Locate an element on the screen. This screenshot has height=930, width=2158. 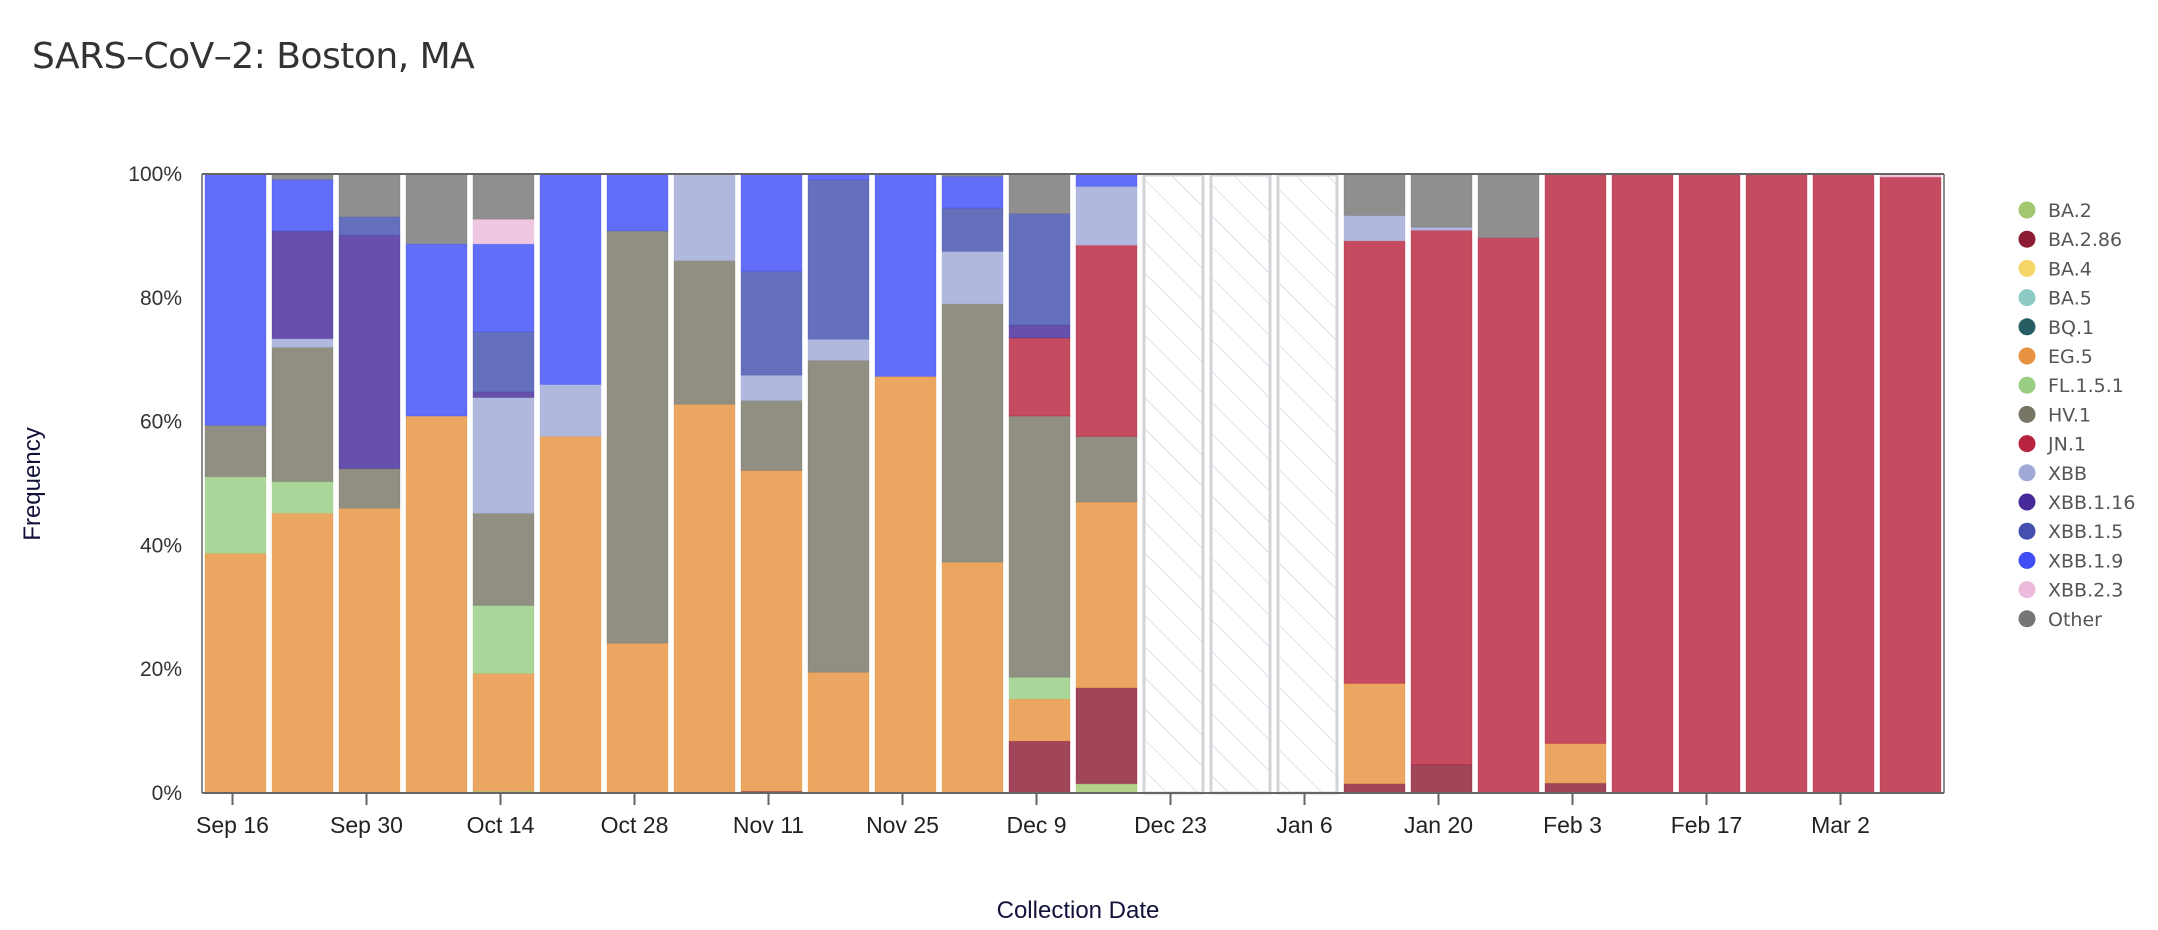
legend-item: FL.1.5.1 is located at coordinates (2071, 386).